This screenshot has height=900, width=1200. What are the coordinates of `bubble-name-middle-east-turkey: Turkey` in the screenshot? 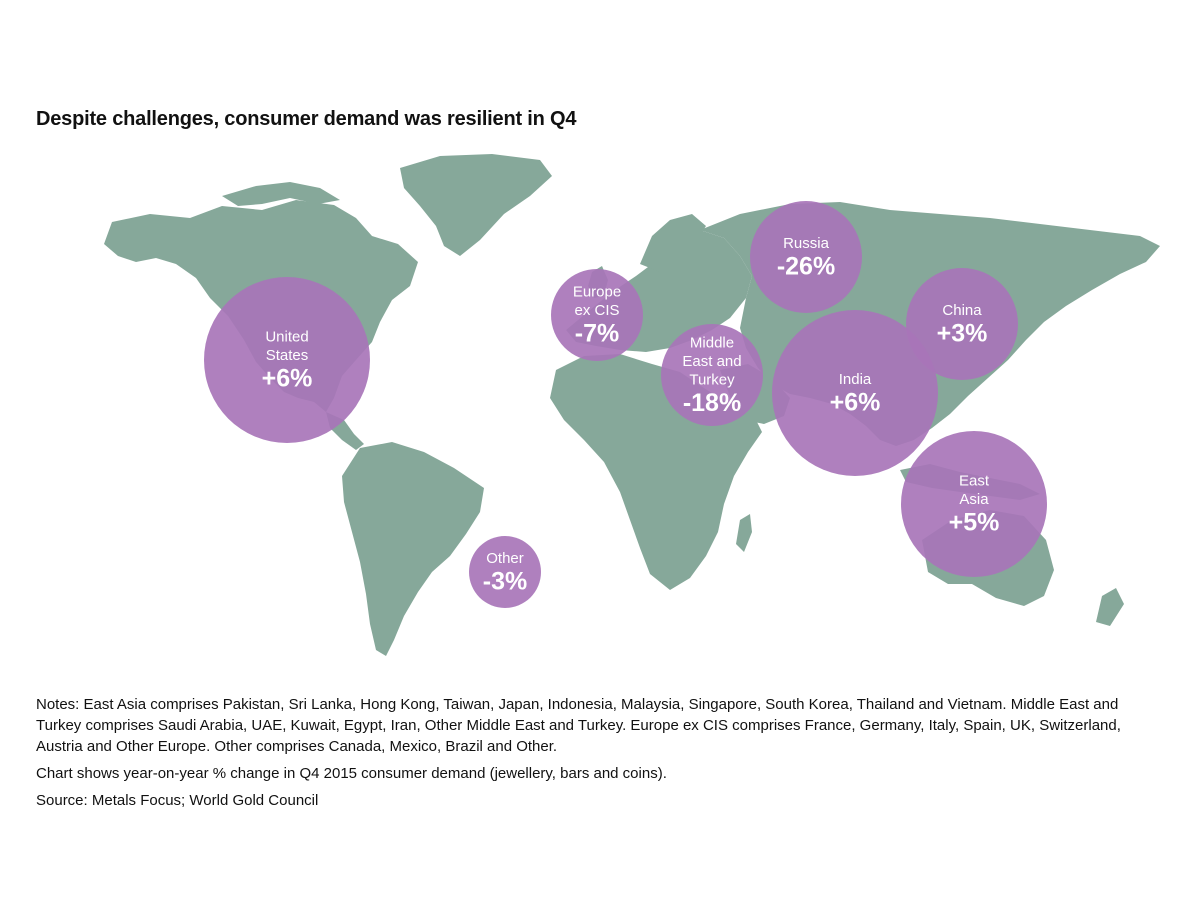 It's located at (712, 379).